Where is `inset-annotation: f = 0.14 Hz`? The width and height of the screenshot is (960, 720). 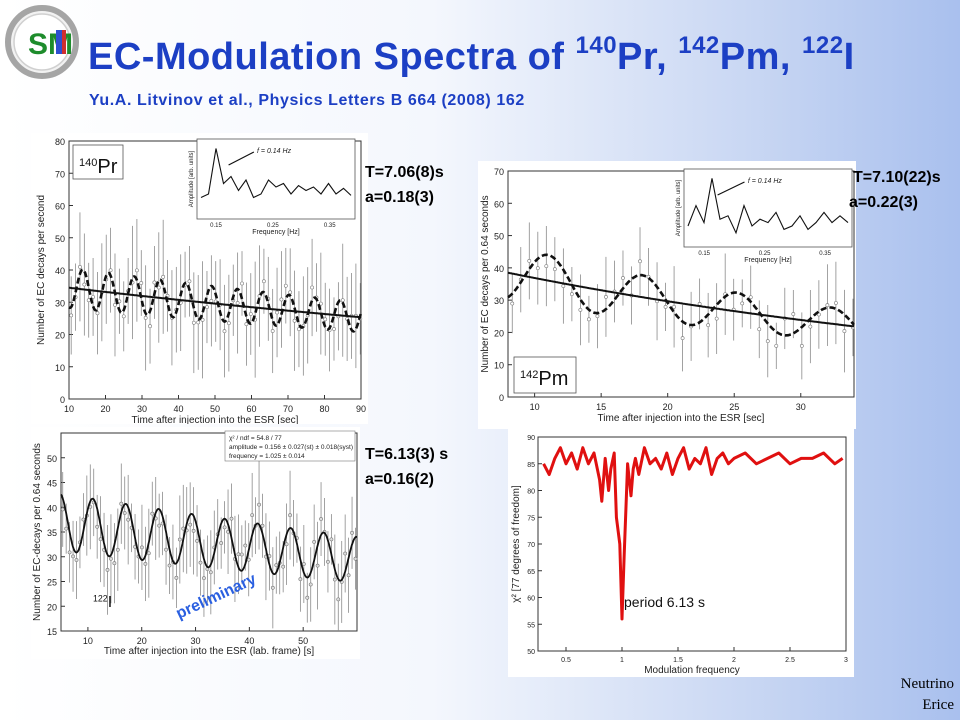
inset-annotation: f = 0.14 Hz is located at coordinates (765, 181).